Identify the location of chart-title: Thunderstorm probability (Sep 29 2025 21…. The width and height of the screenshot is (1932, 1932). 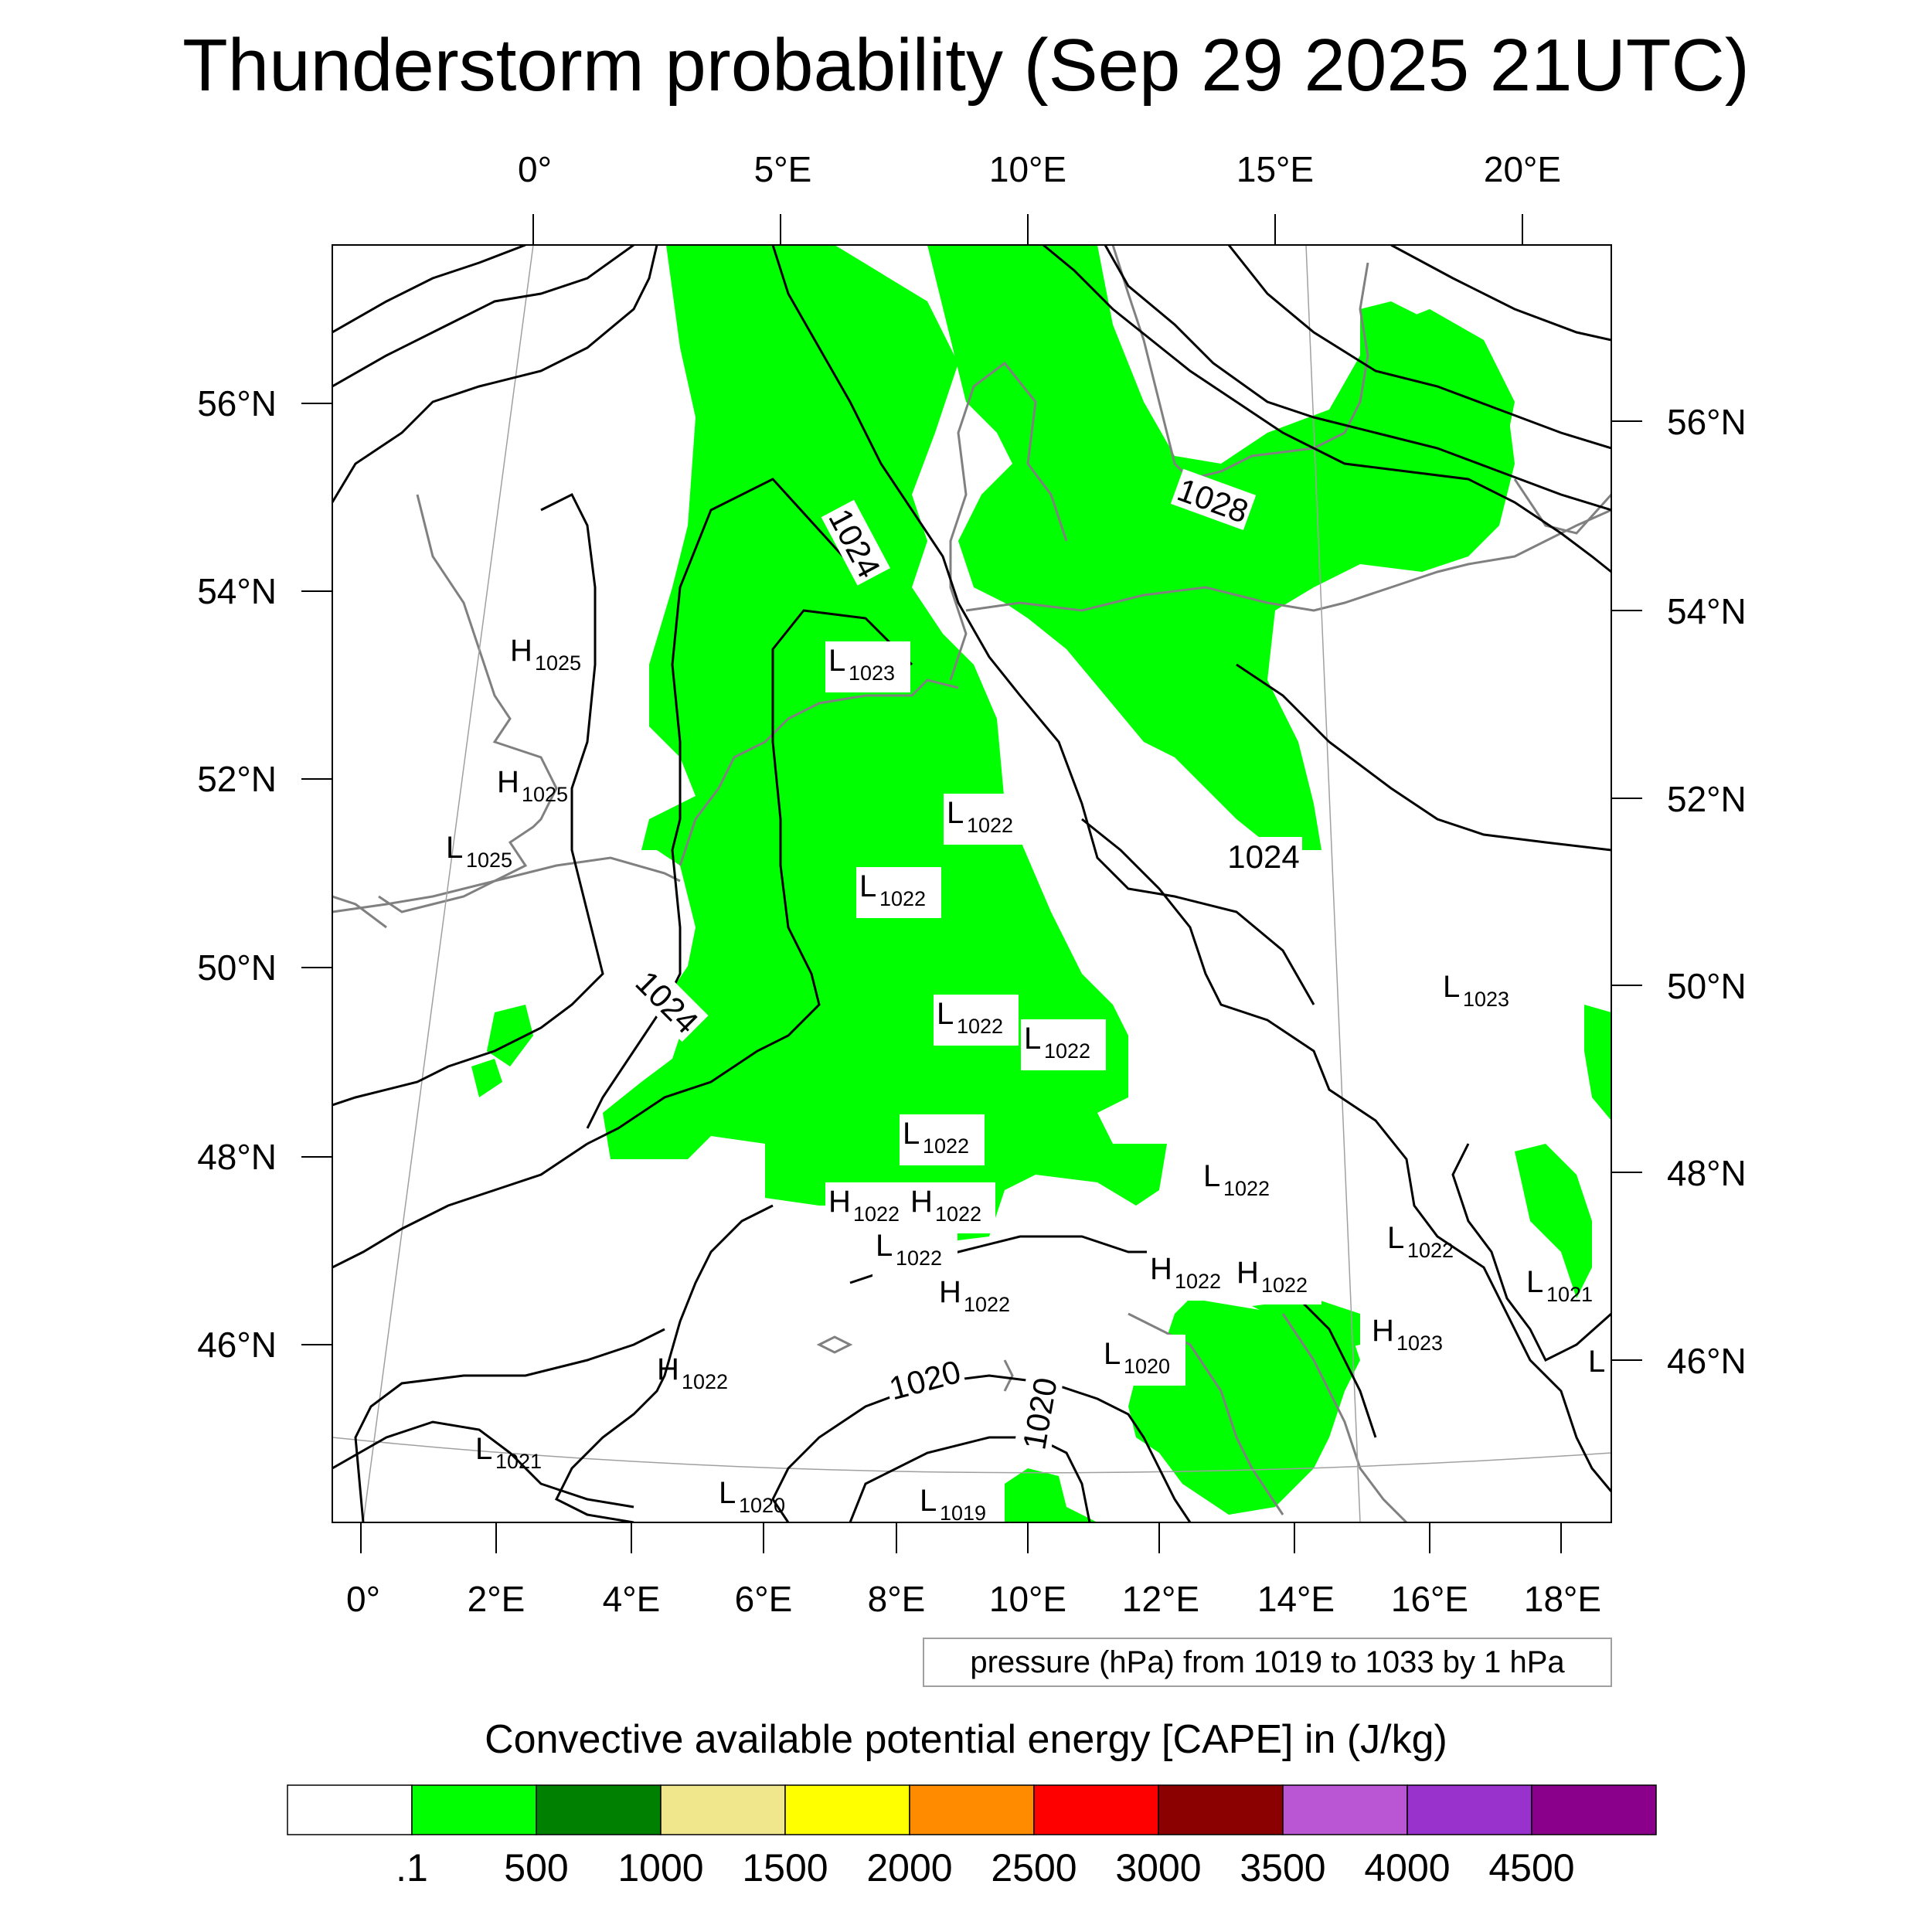
(966, 66).